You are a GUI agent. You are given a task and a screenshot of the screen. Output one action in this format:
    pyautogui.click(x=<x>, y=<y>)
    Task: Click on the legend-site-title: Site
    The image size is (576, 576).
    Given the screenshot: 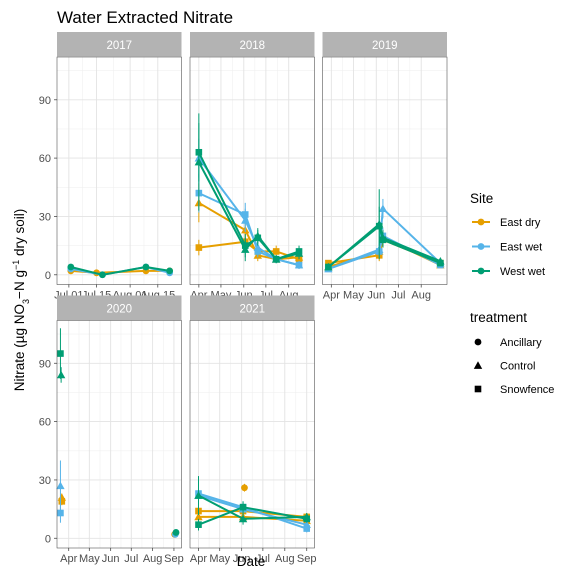 What is the action you would take?
    pyautogui.click(x=481, y=198)
    